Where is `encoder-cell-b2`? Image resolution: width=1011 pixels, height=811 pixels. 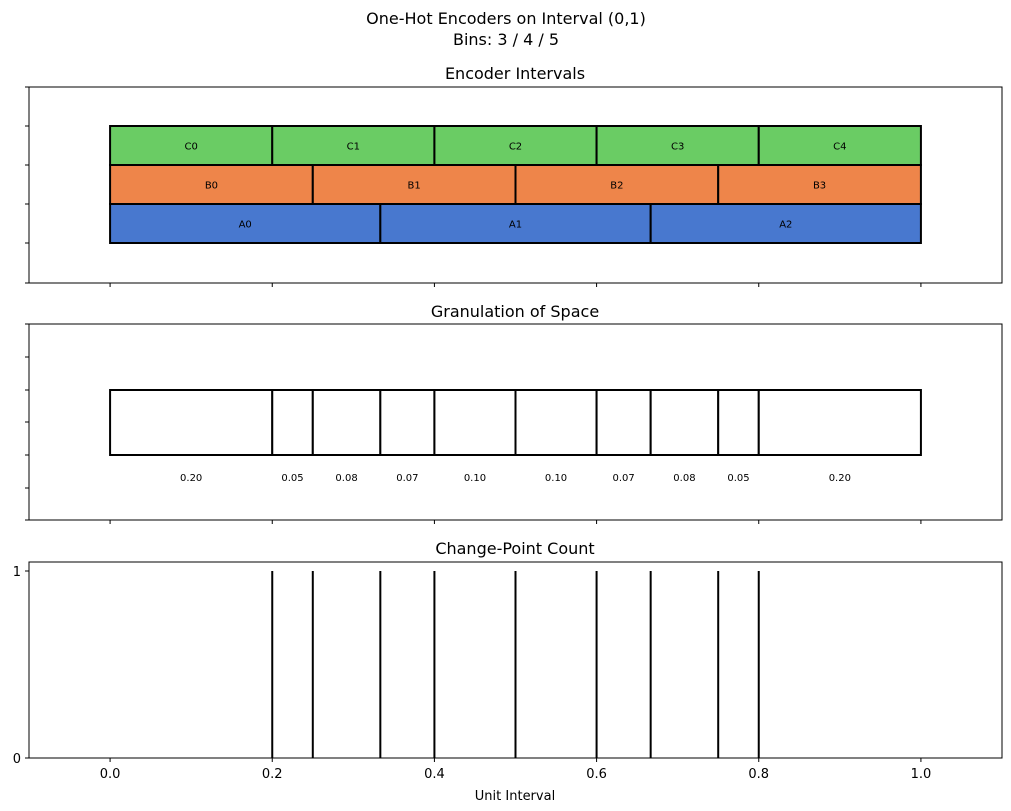 encoder-cell-b2 is located at coordinates (617, 184).